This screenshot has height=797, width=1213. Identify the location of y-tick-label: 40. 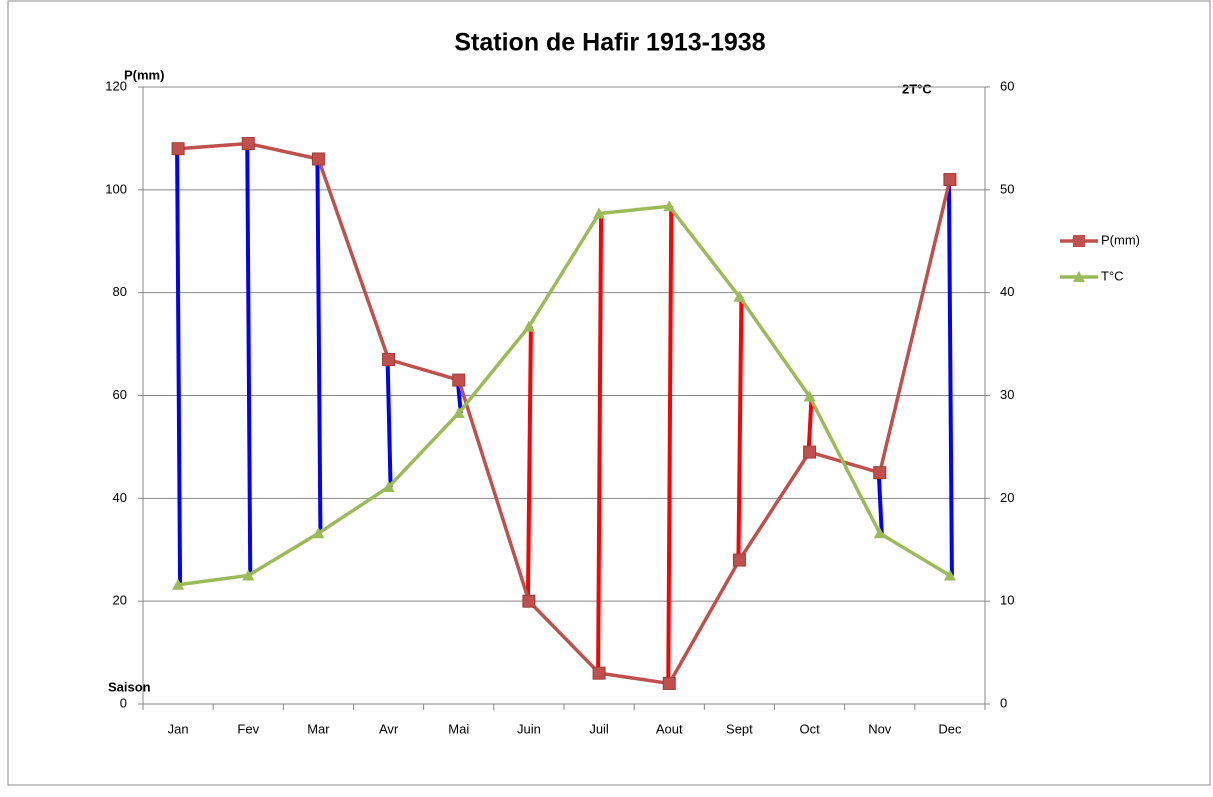
(120, 497).